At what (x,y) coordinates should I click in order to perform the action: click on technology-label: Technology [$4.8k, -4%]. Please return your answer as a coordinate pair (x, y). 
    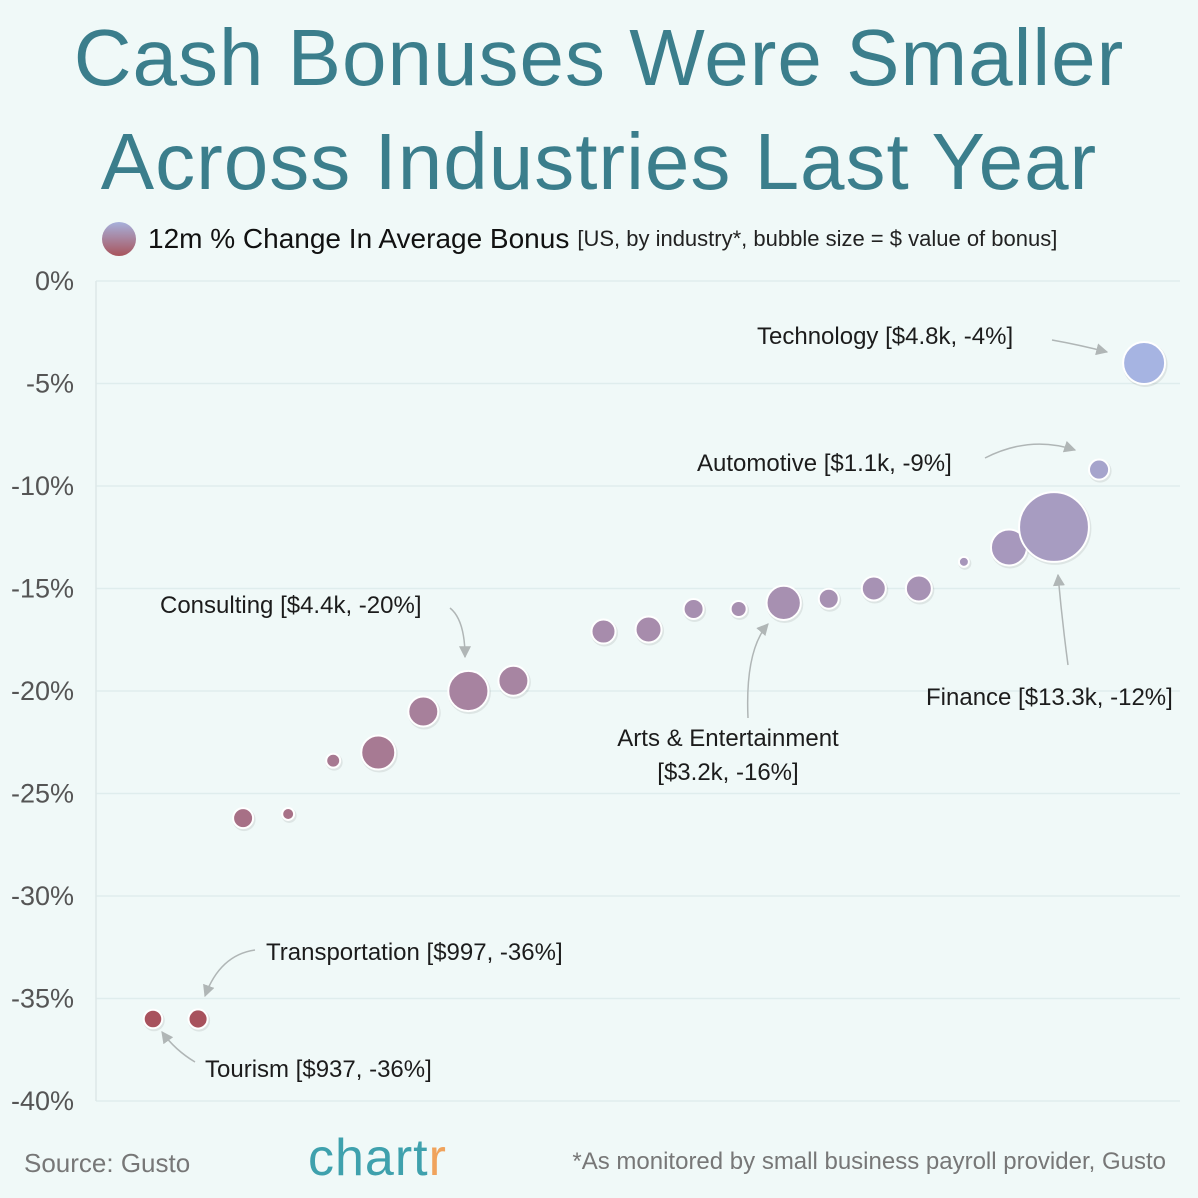
    Looking at the image, I should click on (885, 336).